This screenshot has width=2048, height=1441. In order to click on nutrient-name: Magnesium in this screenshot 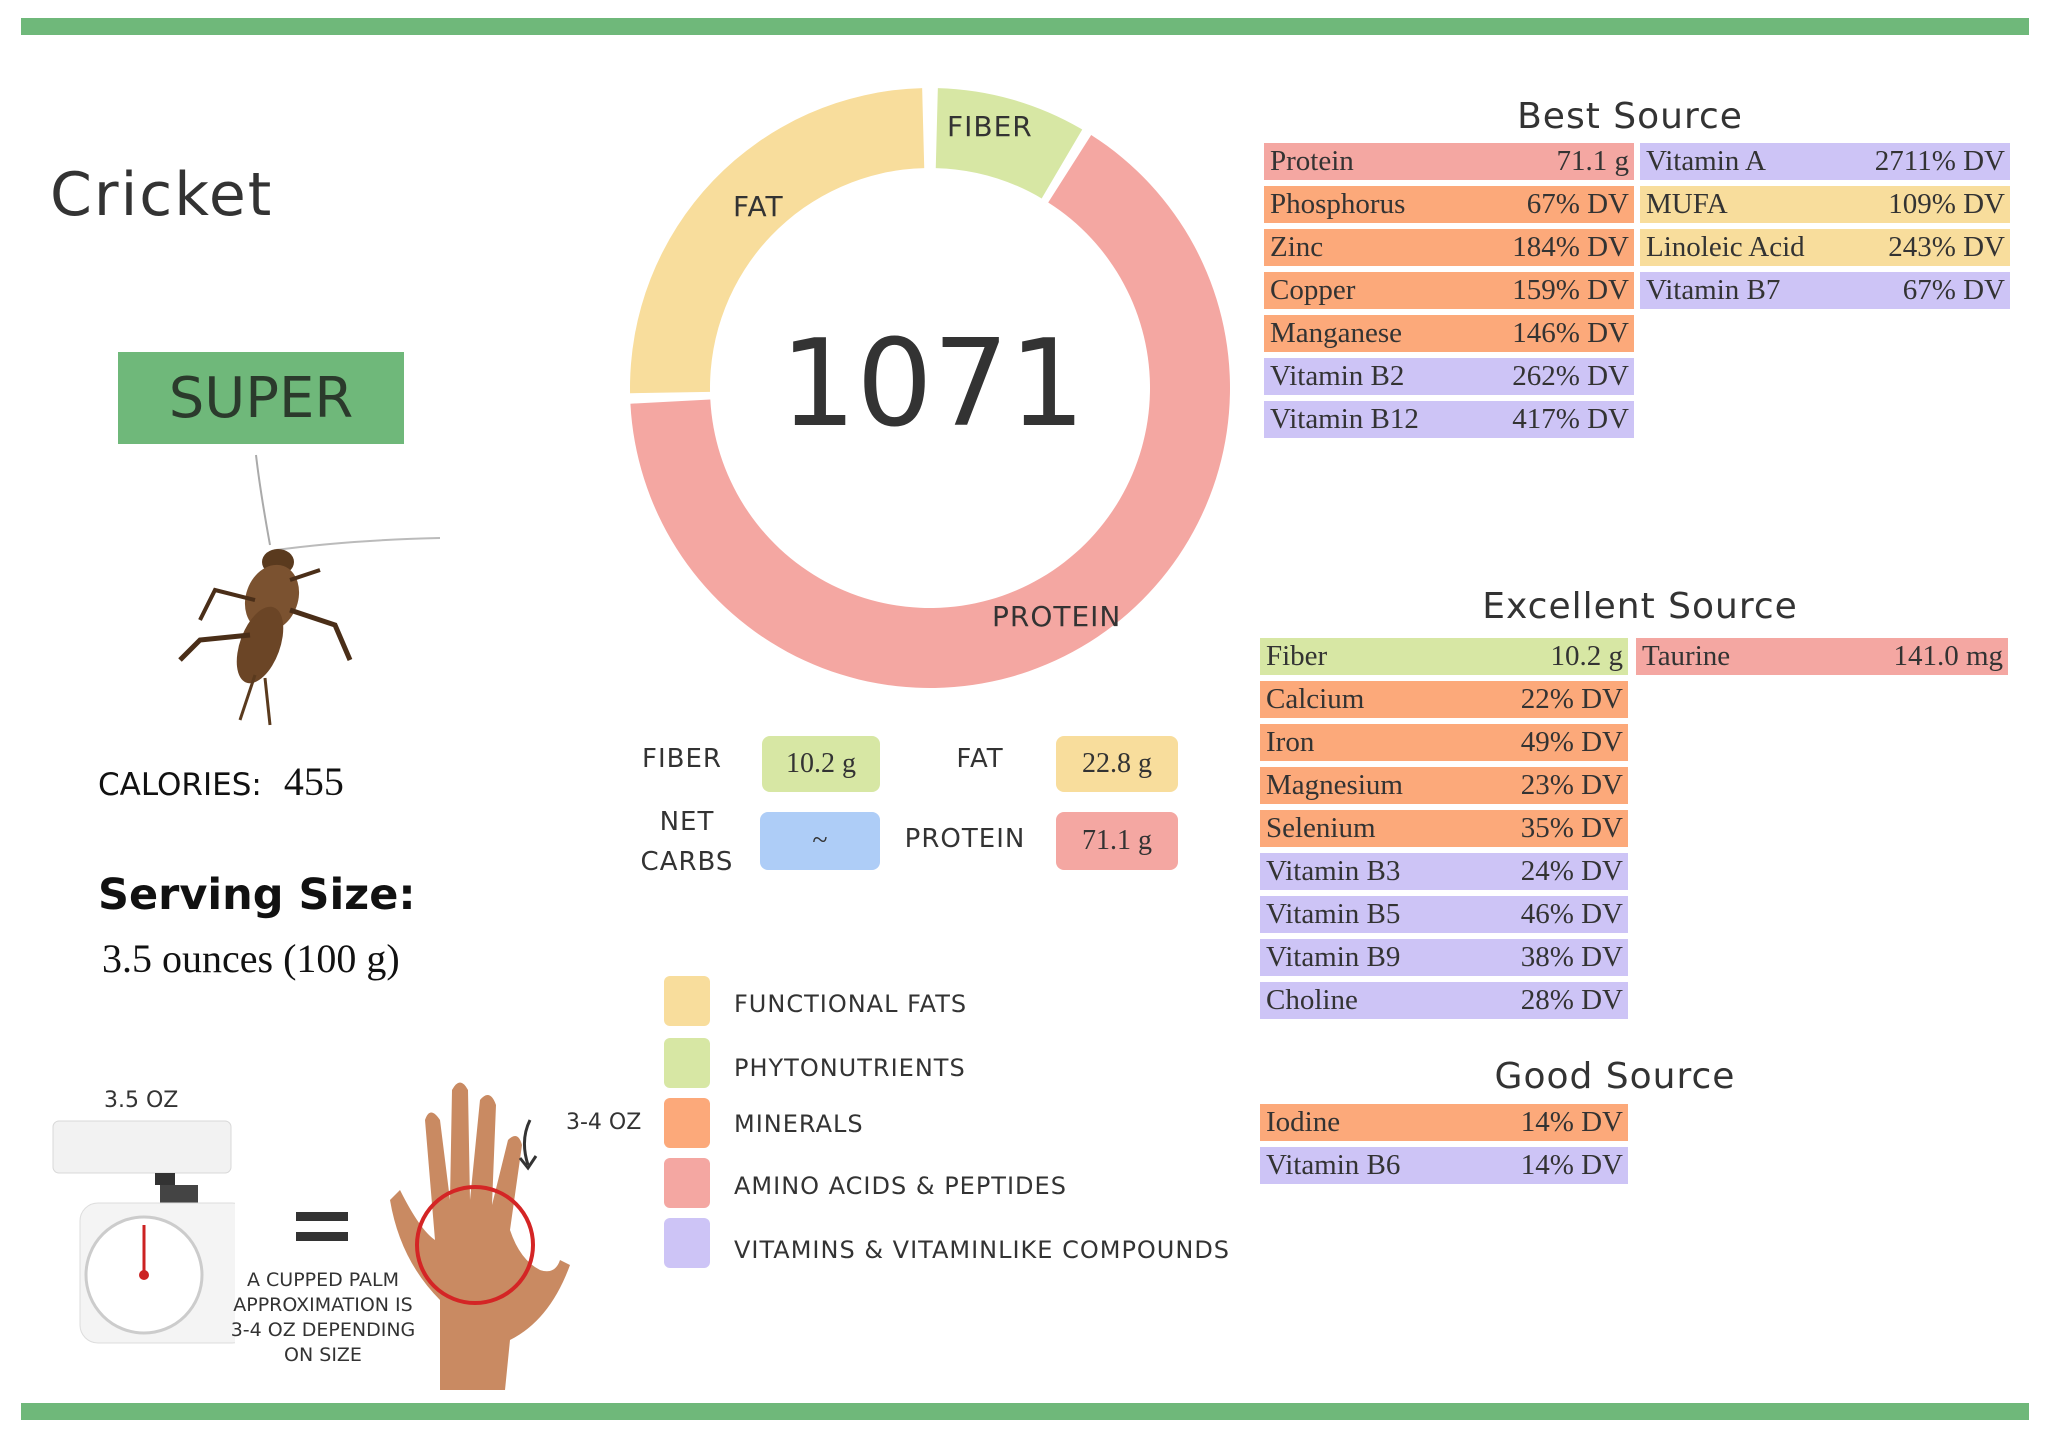, I will do `click(1334, 785)`.